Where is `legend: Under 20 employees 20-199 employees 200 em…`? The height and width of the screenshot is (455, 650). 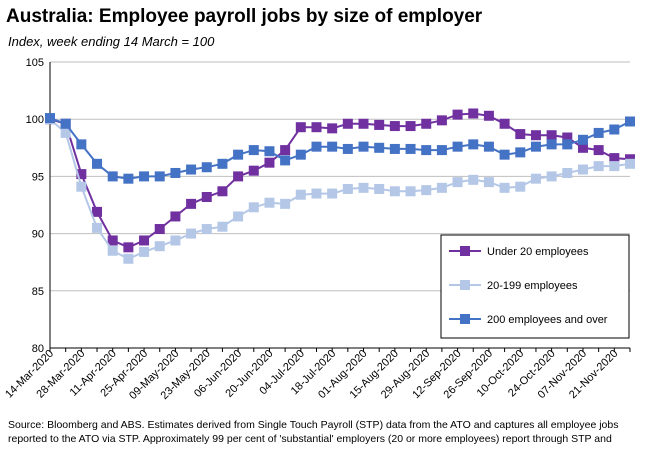
legend: Under 20 employees 20-199 employees 200 em… is located at coordinates (535, 286).